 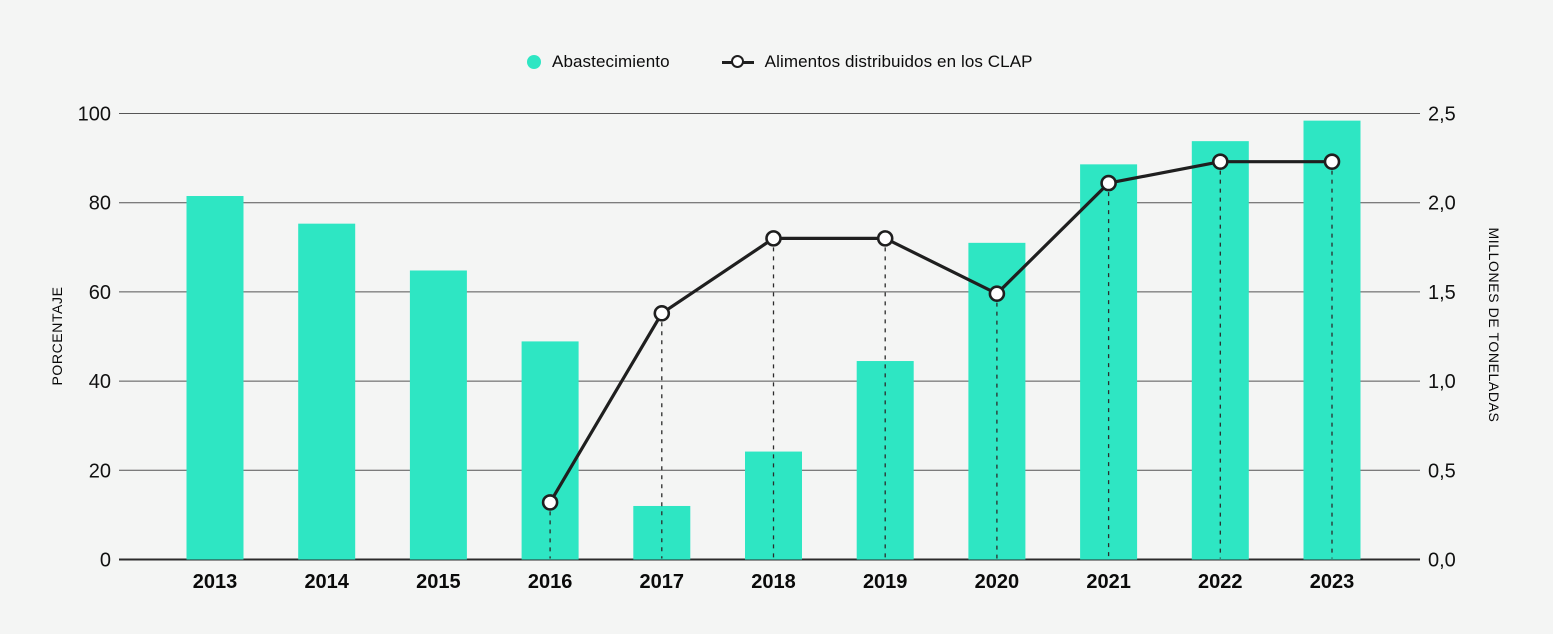 What do you see at coordinates (1442, 293) in the screenshot?
I see `y-right-tick-1_5: 1,5` at bounding box center [1442, 293].